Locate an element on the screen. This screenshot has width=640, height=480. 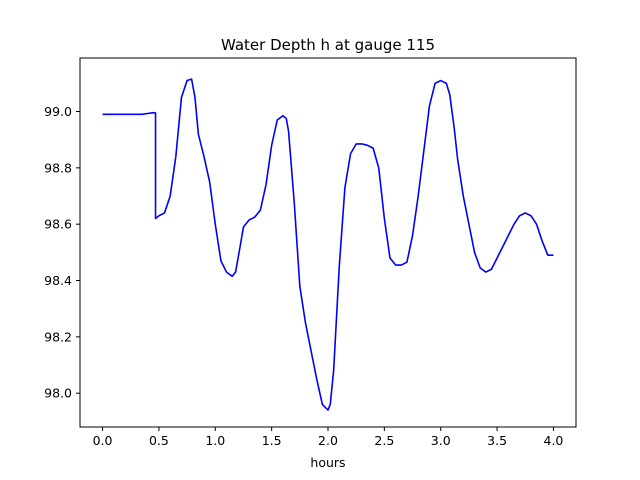
x-tick-label: 0.5 is located at coordinates (159, 440).